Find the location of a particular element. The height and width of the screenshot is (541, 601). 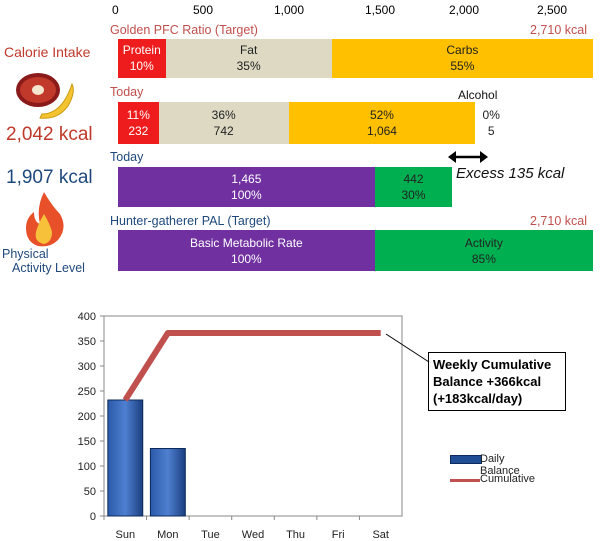

pal-target-title: Hunter-gatherer PAL (Target) is located at coordinates (190, 221).